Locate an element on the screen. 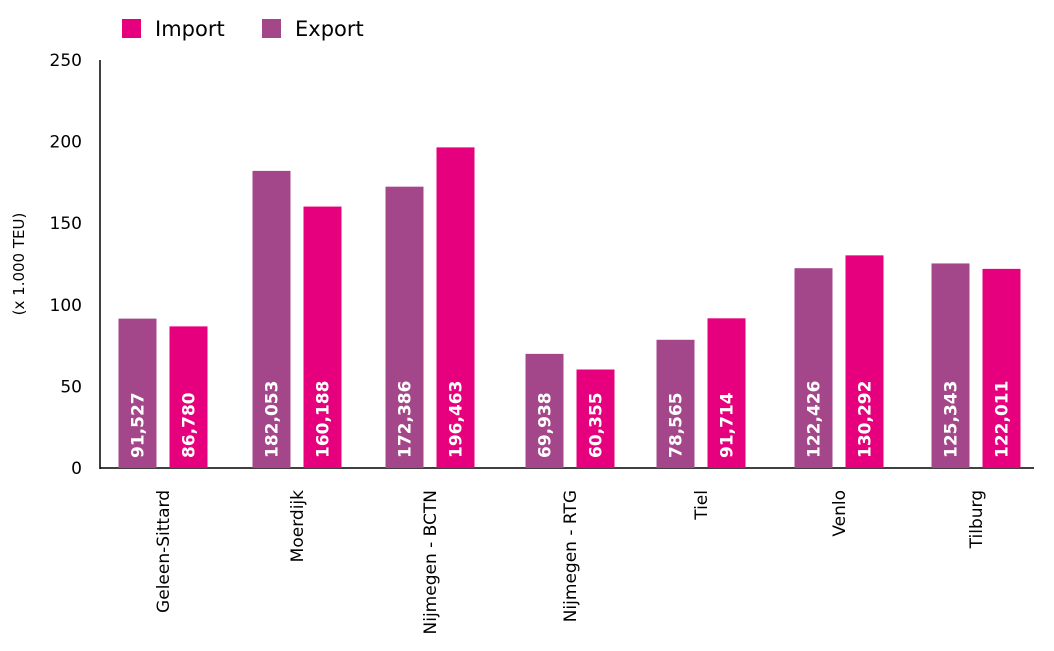 The width and height of the screenshot is (1054, 651). category-label: Tilburg is located at coordinates (977, 519).